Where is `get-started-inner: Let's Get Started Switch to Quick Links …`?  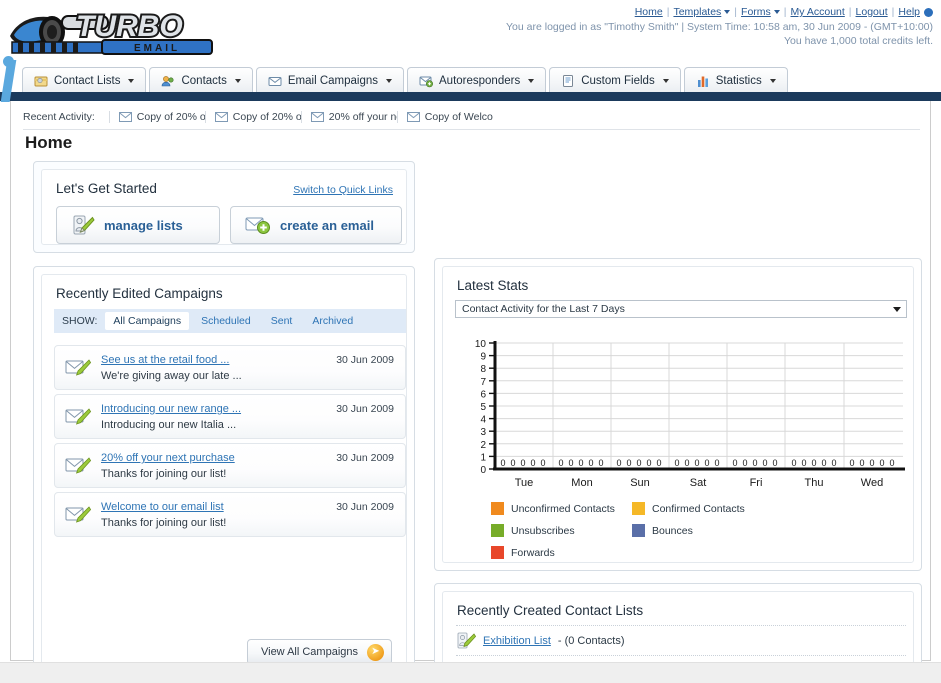 get-started-inner: Let's Get Started Switch to Quick Links … is located at coordinates (224, 207).